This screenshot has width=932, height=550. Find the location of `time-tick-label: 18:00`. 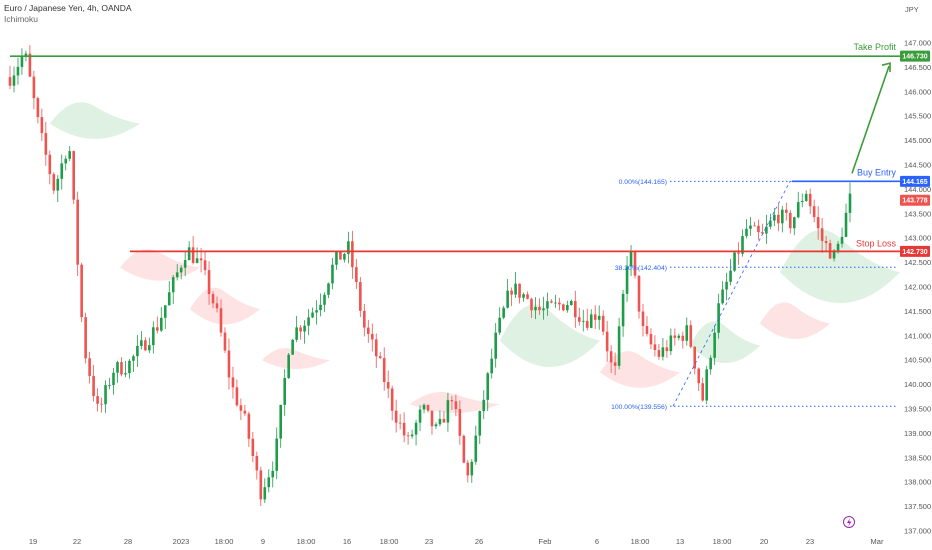

time-tick-label: 18:00 is located at coordinates (224, 541).